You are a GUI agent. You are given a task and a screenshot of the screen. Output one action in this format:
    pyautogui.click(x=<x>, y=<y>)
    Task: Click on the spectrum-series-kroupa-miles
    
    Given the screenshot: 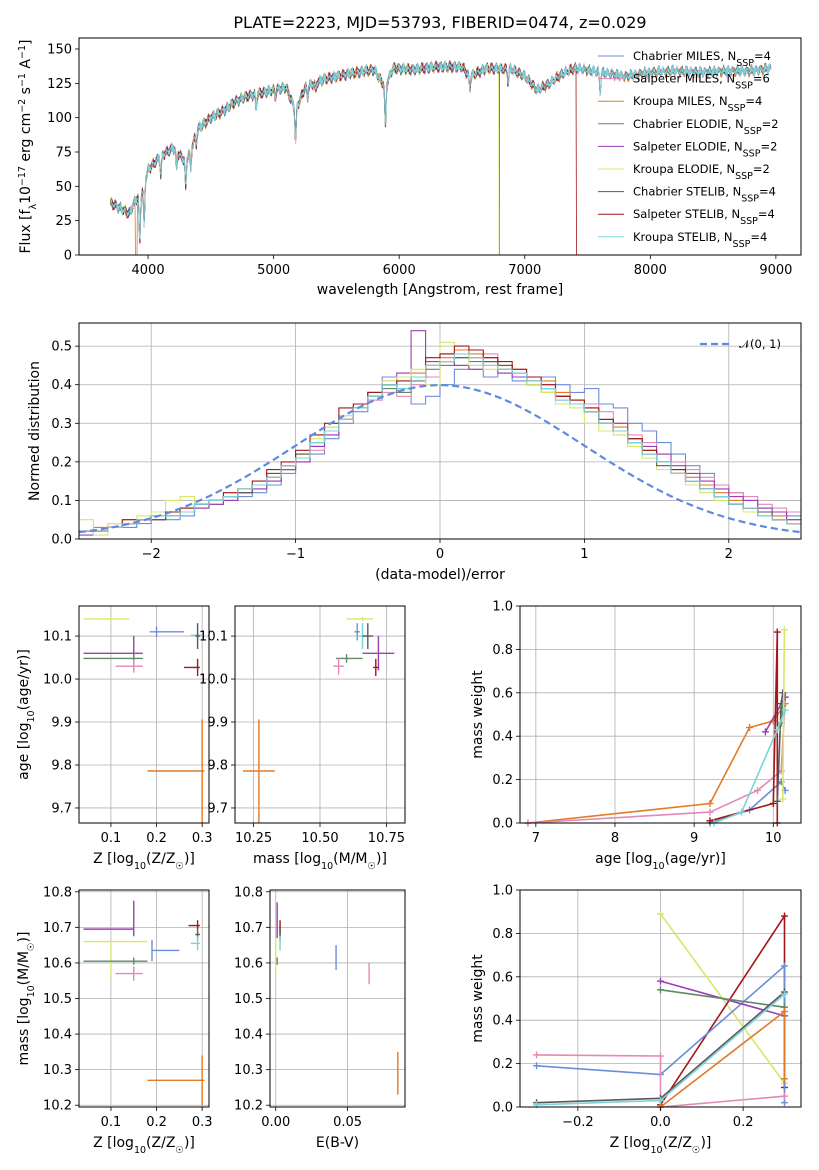 What is the action you would take?
    pyautogui.click(x=440, y=158)
    